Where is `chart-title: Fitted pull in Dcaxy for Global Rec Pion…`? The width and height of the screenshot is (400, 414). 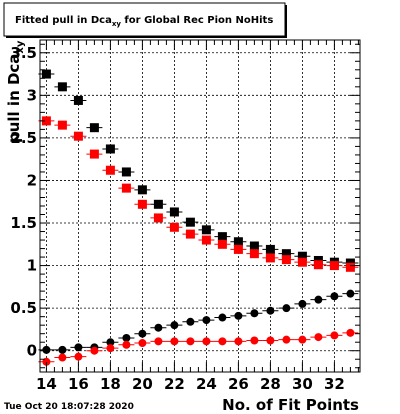
chart-title: Fitted pull in Dcaxy for Global Rec Pion… is located at coordinates (144, 21).